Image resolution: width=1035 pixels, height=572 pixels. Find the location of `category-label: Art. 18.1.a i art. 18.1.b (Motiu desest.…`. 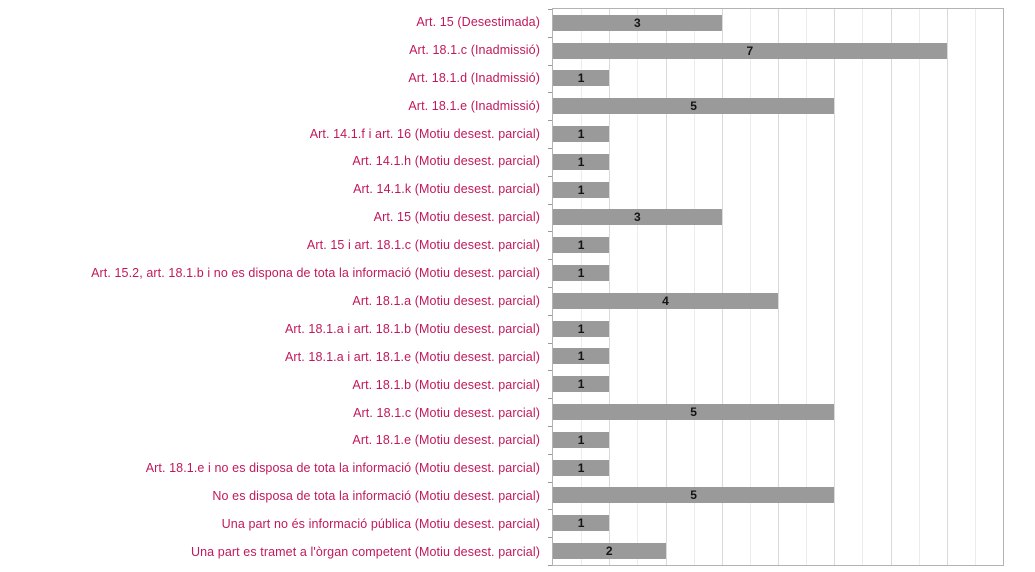

category-label: Art. 18.1.a i art. 18.1.b (Motiu desest.… is located at coordinates (412, 328).